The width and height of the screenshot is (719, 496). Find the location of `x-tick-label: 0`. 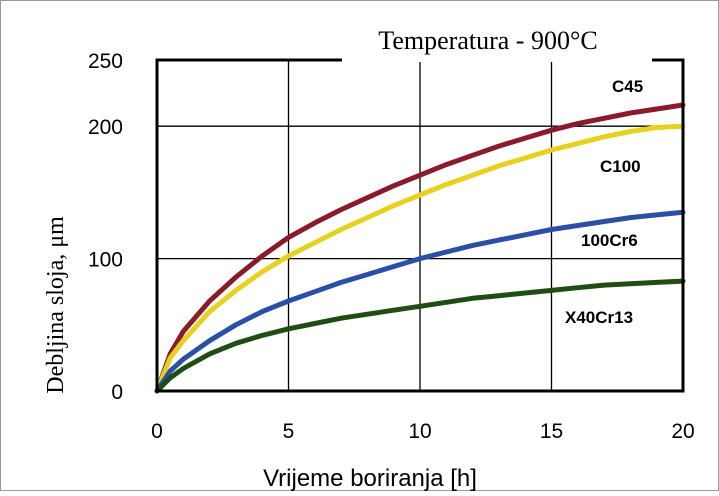

x-tick-label: 0 is located at coordinates (157, 431).